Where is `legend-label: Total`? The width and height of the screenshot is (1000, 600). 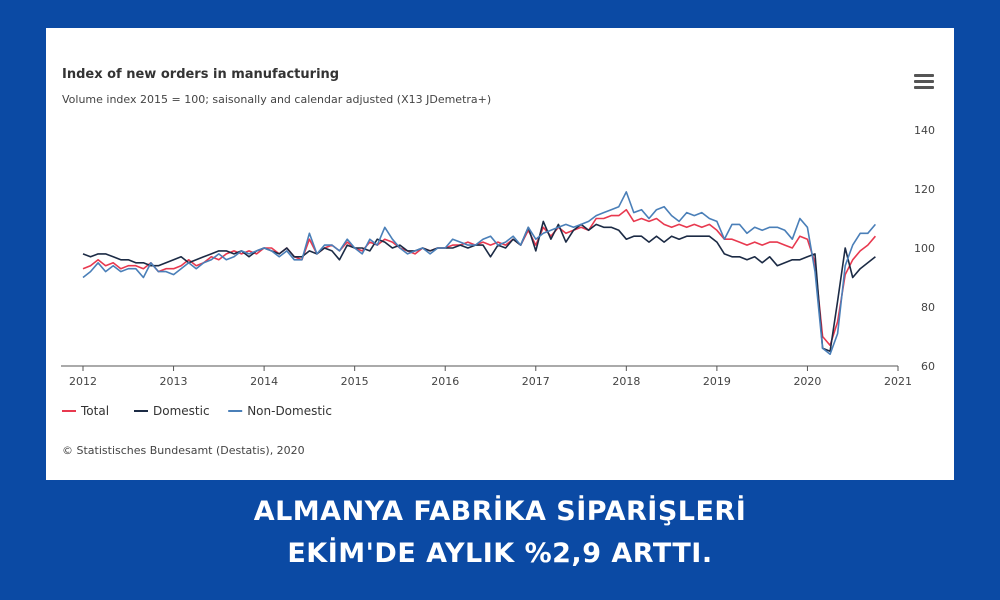
legend-label: Total is located at coordinates (94, 411).